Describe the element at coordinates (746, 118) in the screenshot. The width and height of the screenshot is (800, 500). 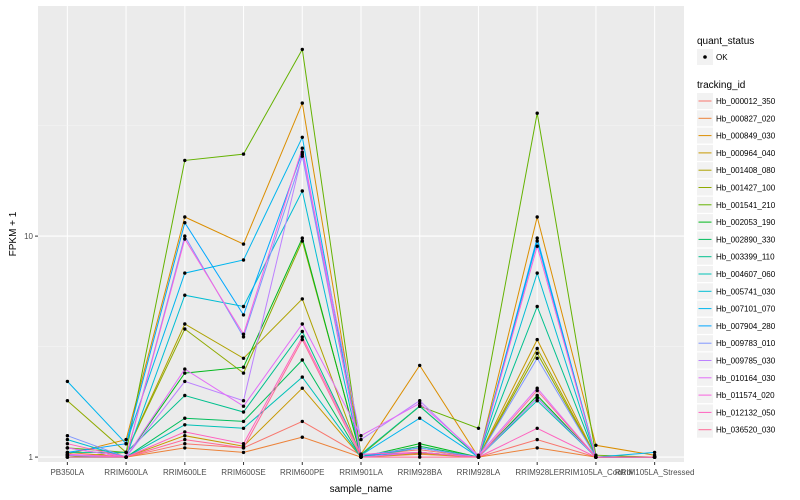
I see `legend-label: Hb_000827_020` at that location.